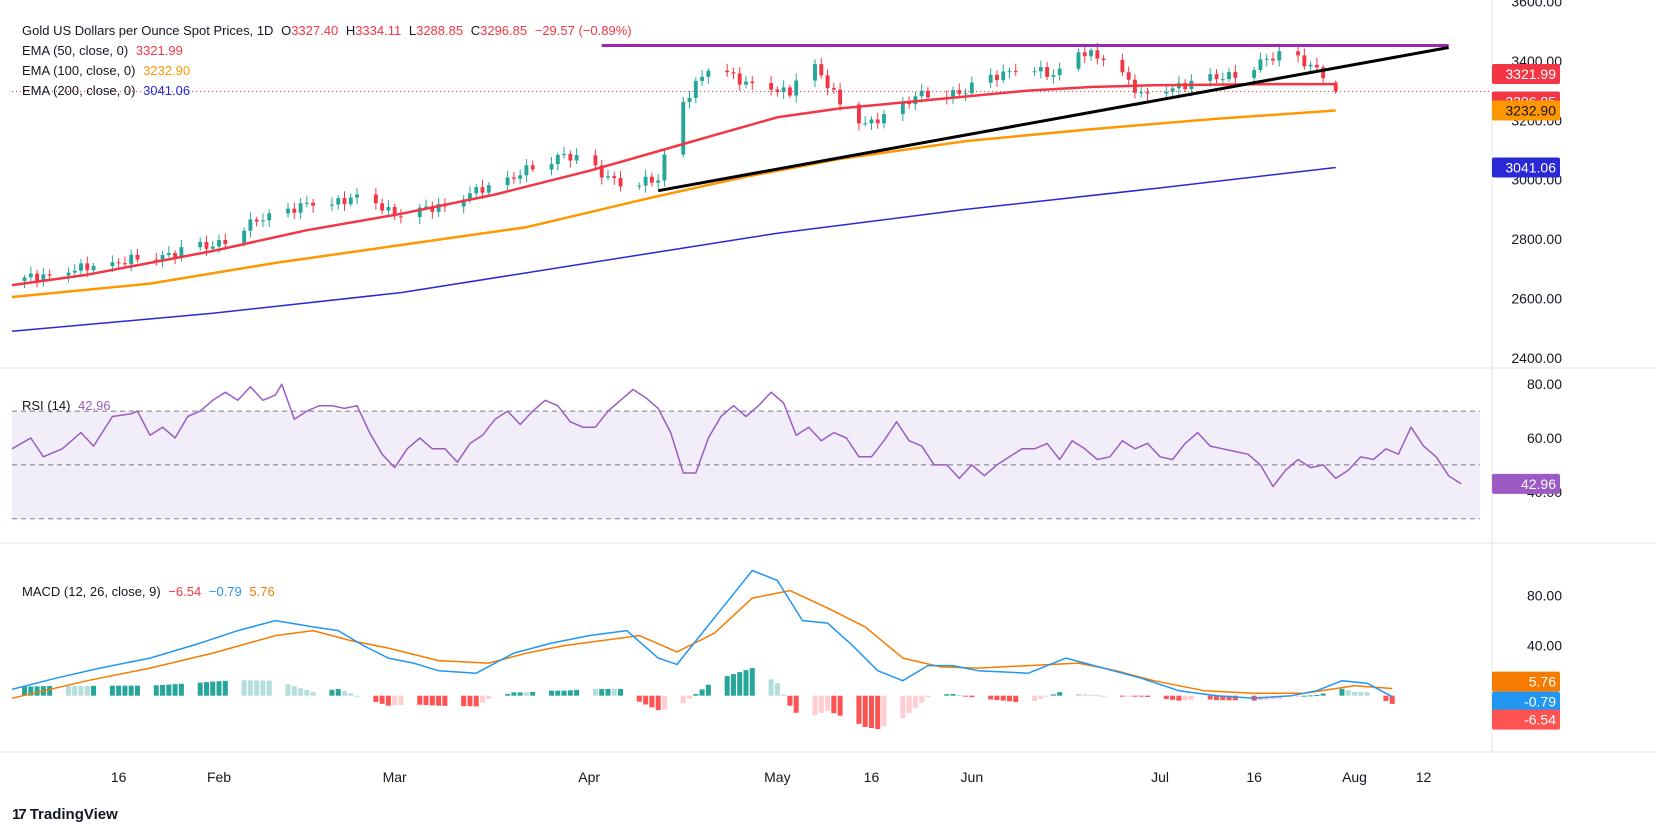 This screenshot has height=838, width=1656. I want to click on rsi-legend: RSI (14) 42.96, so click(68, 405).